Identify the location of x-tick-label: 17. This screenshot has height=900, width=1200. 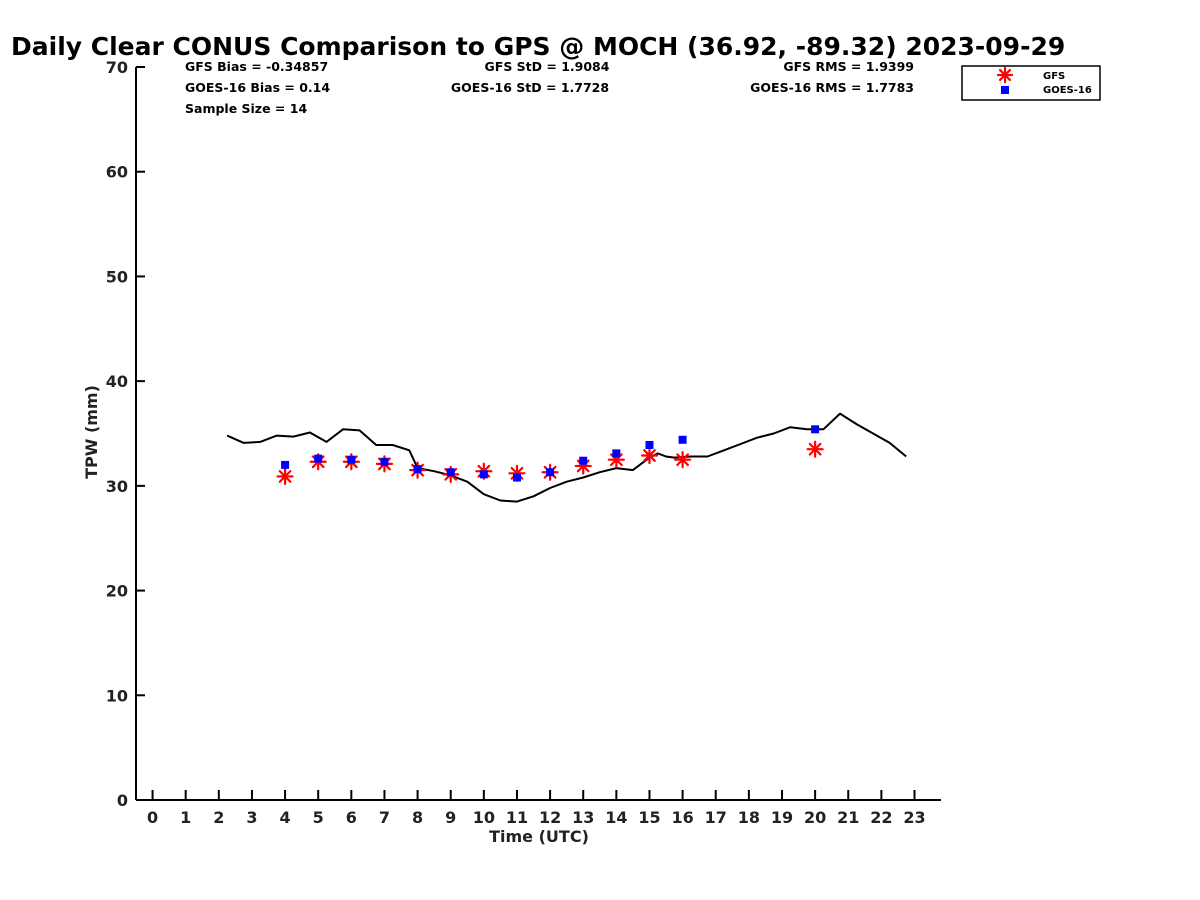
(716, 817).